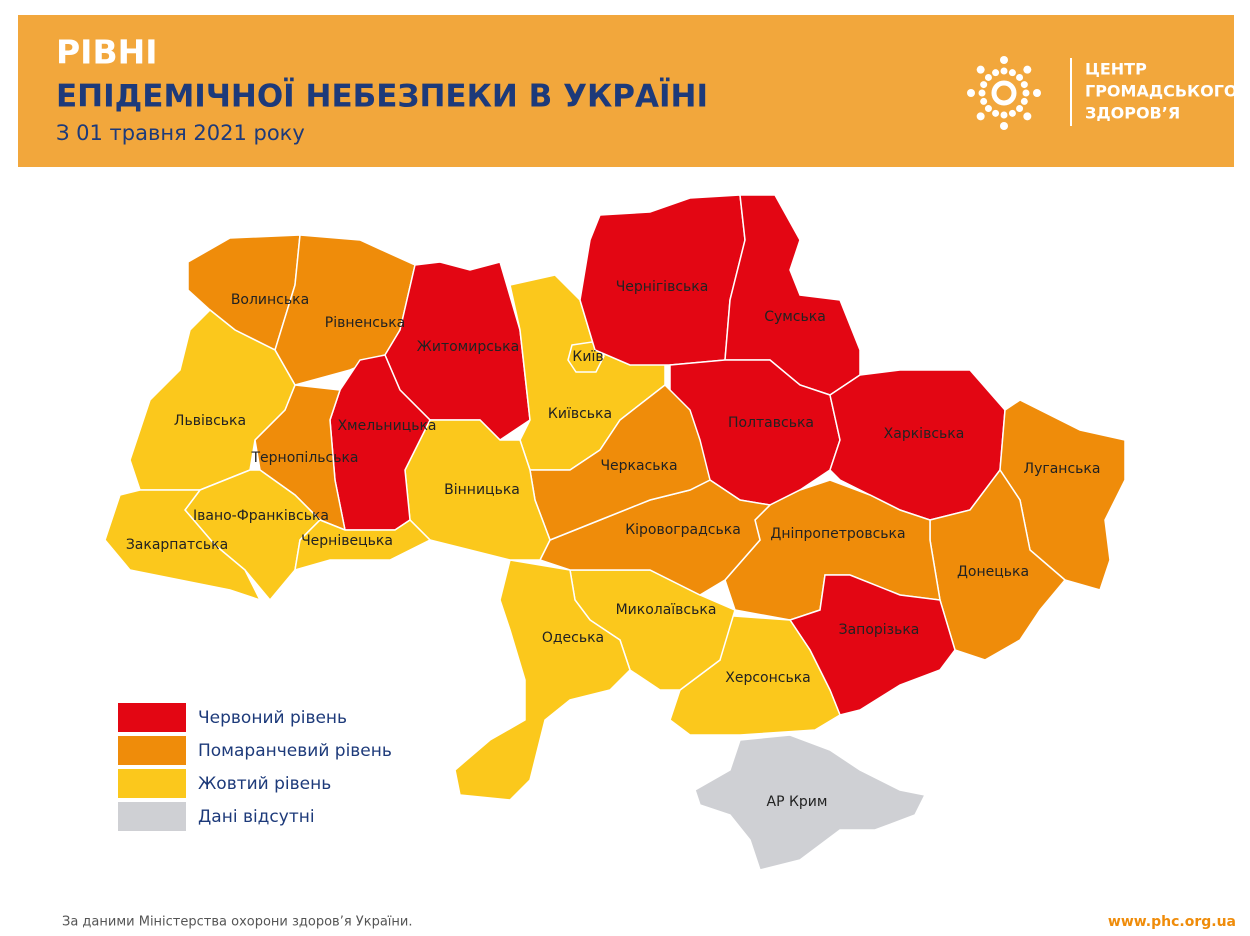  I want to click on region-label: Миколаївська, so click(666, 610).